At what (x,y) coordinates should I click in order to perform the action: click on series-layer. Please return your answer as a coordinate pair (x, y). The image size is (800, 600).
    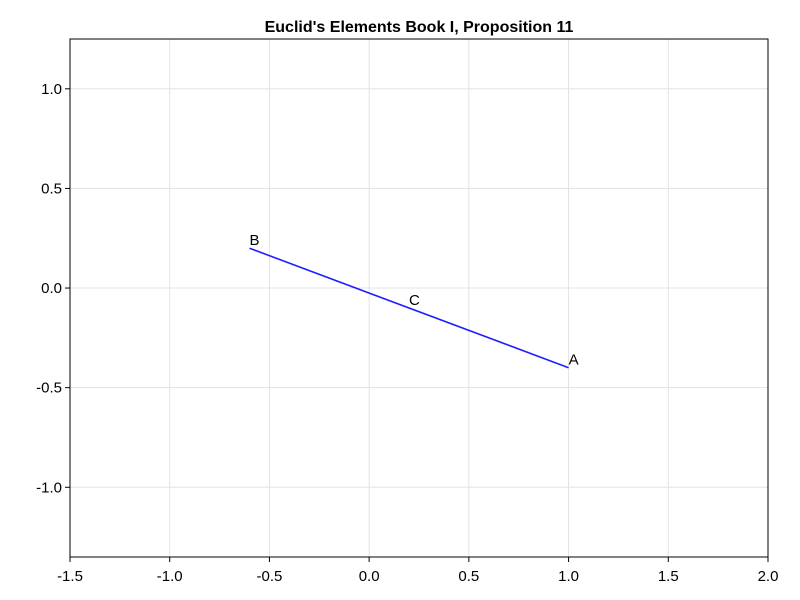
    Looking at the image, I should click on (409, 308).